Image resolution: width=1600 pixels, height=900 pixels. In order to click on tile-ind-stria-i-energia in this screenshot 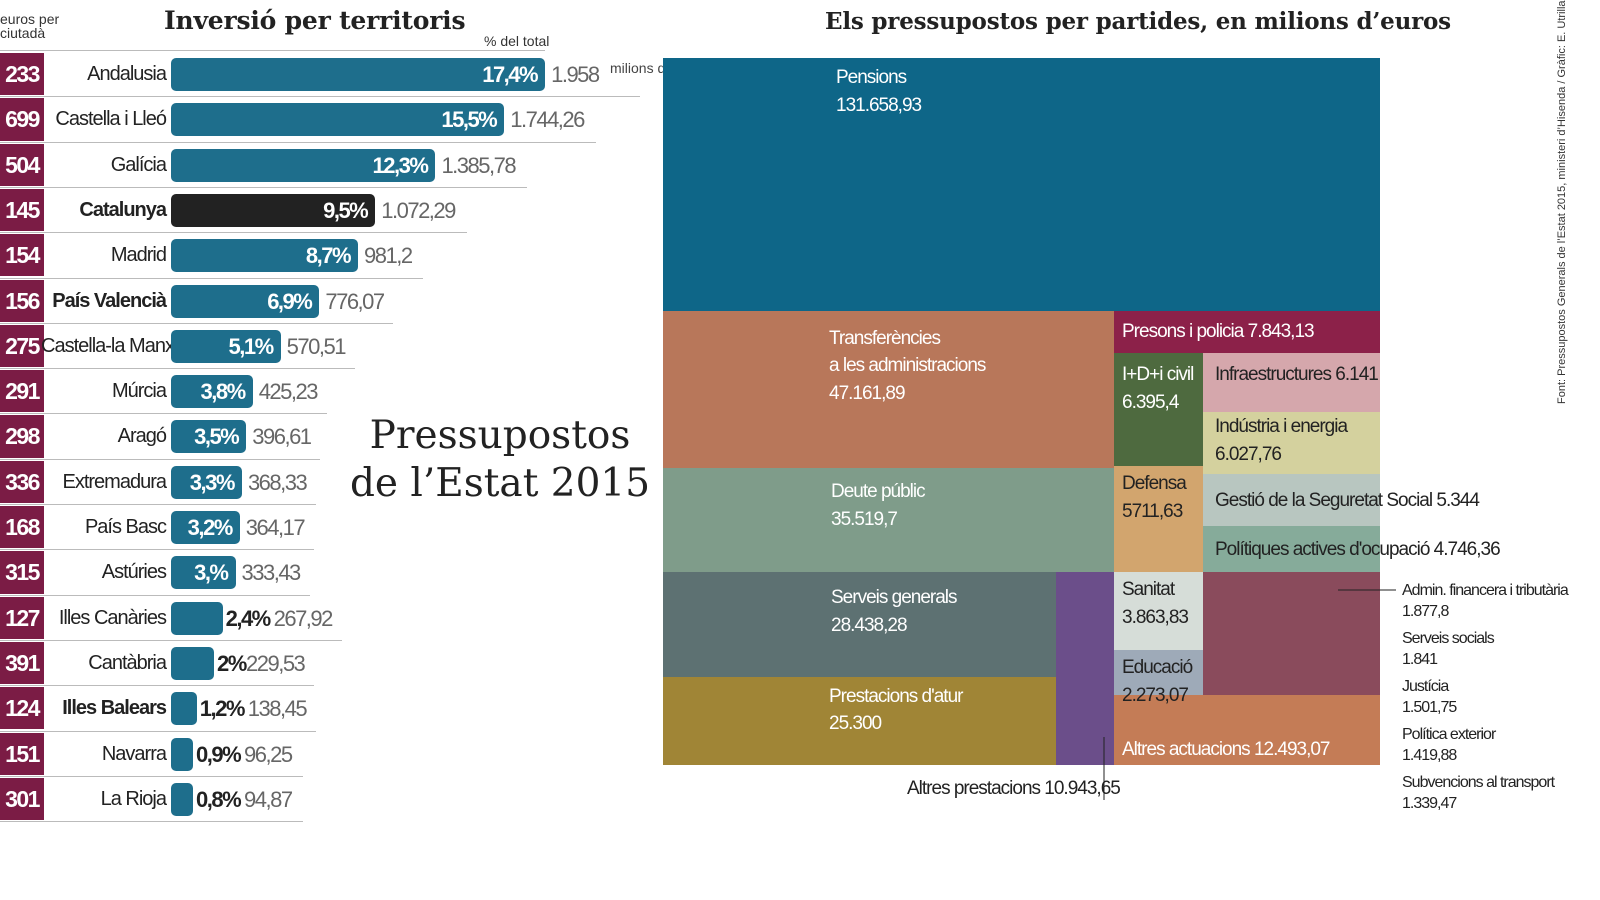, I will do `click(1291, 443)`.